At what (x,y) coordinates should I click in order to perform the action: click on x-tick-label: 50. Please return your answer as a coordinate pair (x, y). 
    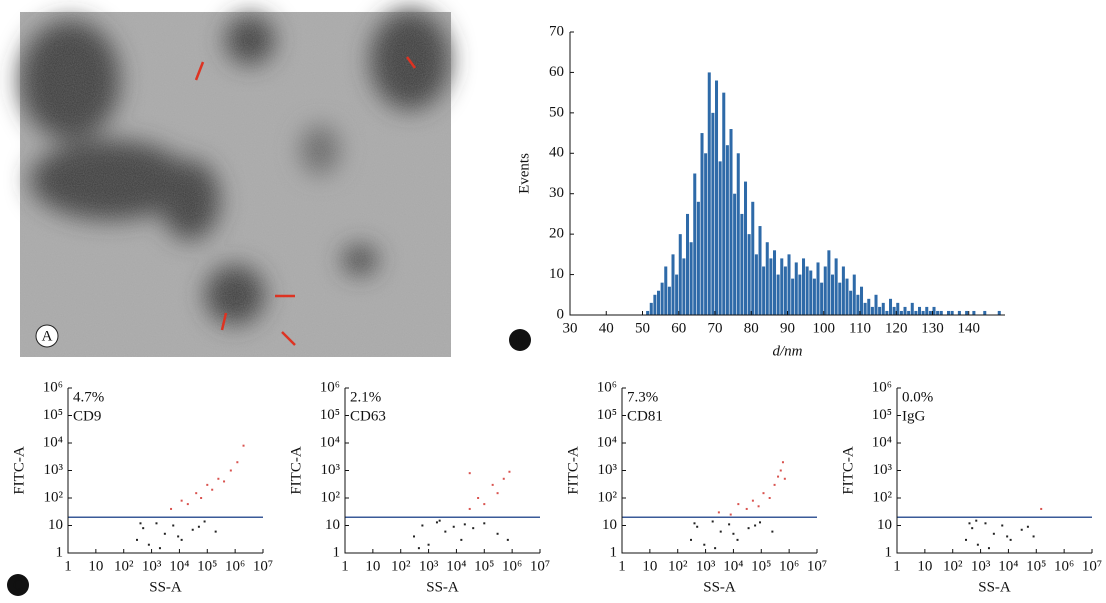
    Looking at the image, I should click on (642, 328).